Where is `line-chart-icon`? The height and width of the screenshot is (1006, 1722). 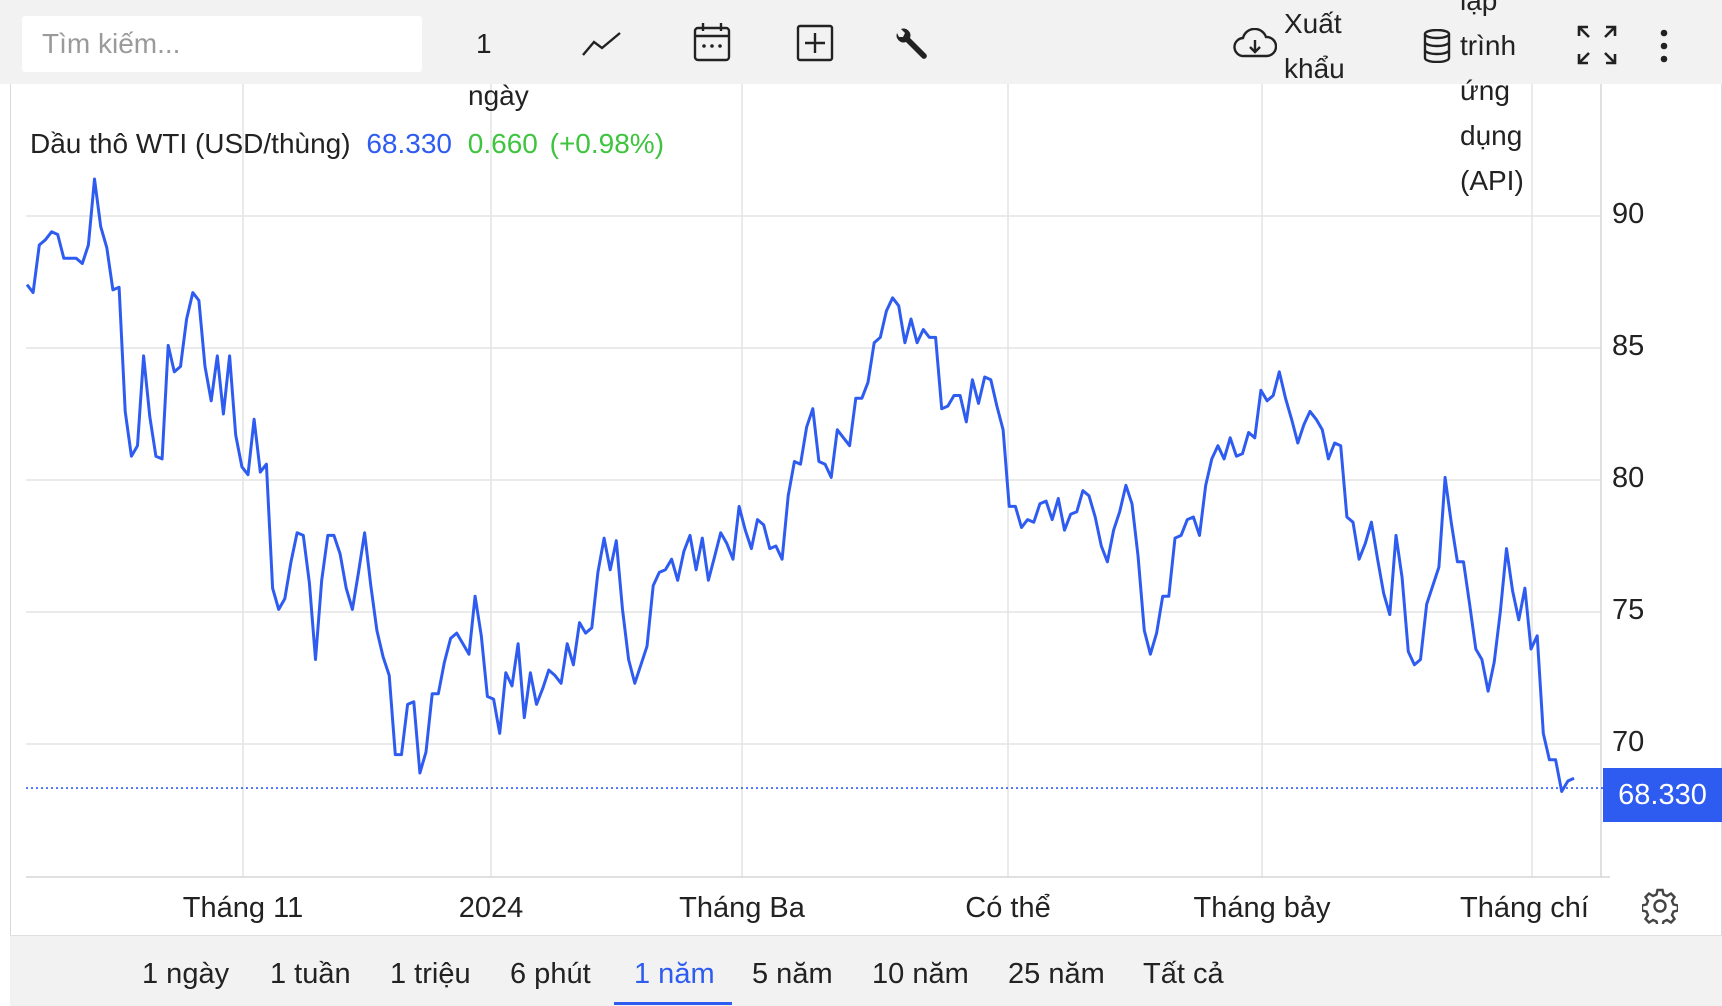
line-chart-icon is located at coordinates (602, 44).